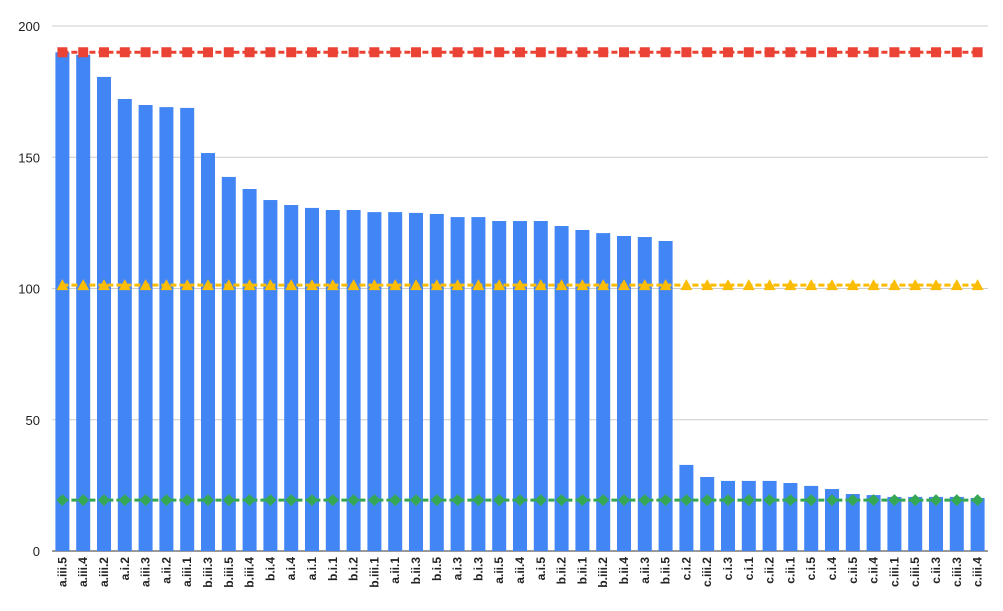 The image size is (1003, 611). What do you see at coordinates (187, 572) in the screenshot?
I see `x-tick-label: a.iii.1` at bounding box center [187, 572].